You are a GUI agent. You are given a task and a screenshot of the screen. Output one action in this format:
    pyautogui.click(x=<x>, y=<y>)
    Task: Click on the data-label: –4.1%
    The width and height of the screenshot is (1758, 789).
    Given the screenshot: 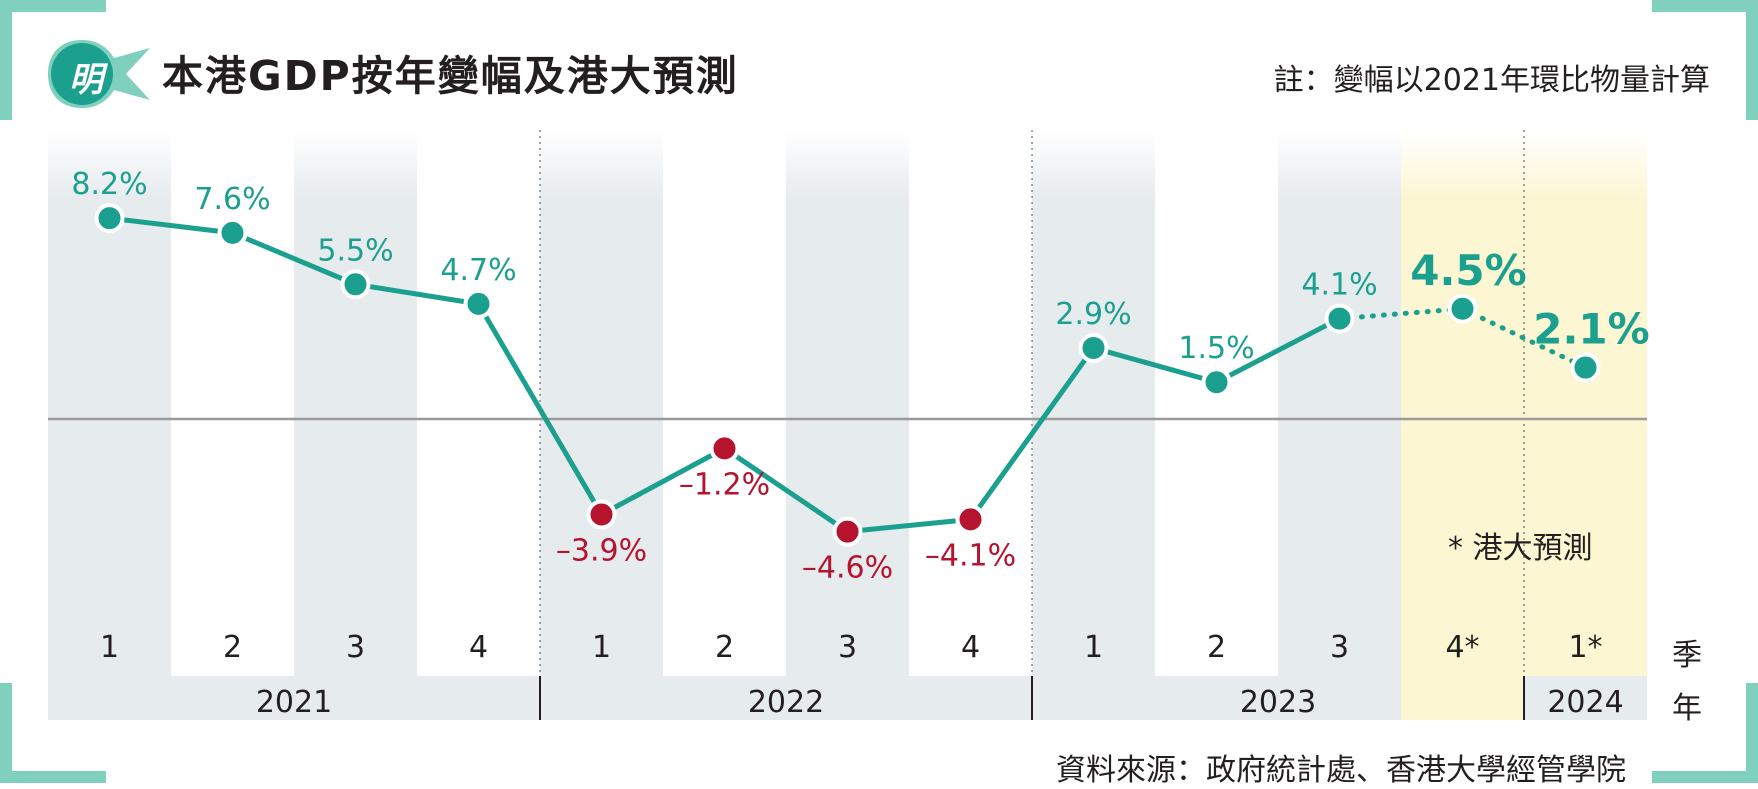 What is the action you would take?
    pyautogui.click(x=970, y=555)
    